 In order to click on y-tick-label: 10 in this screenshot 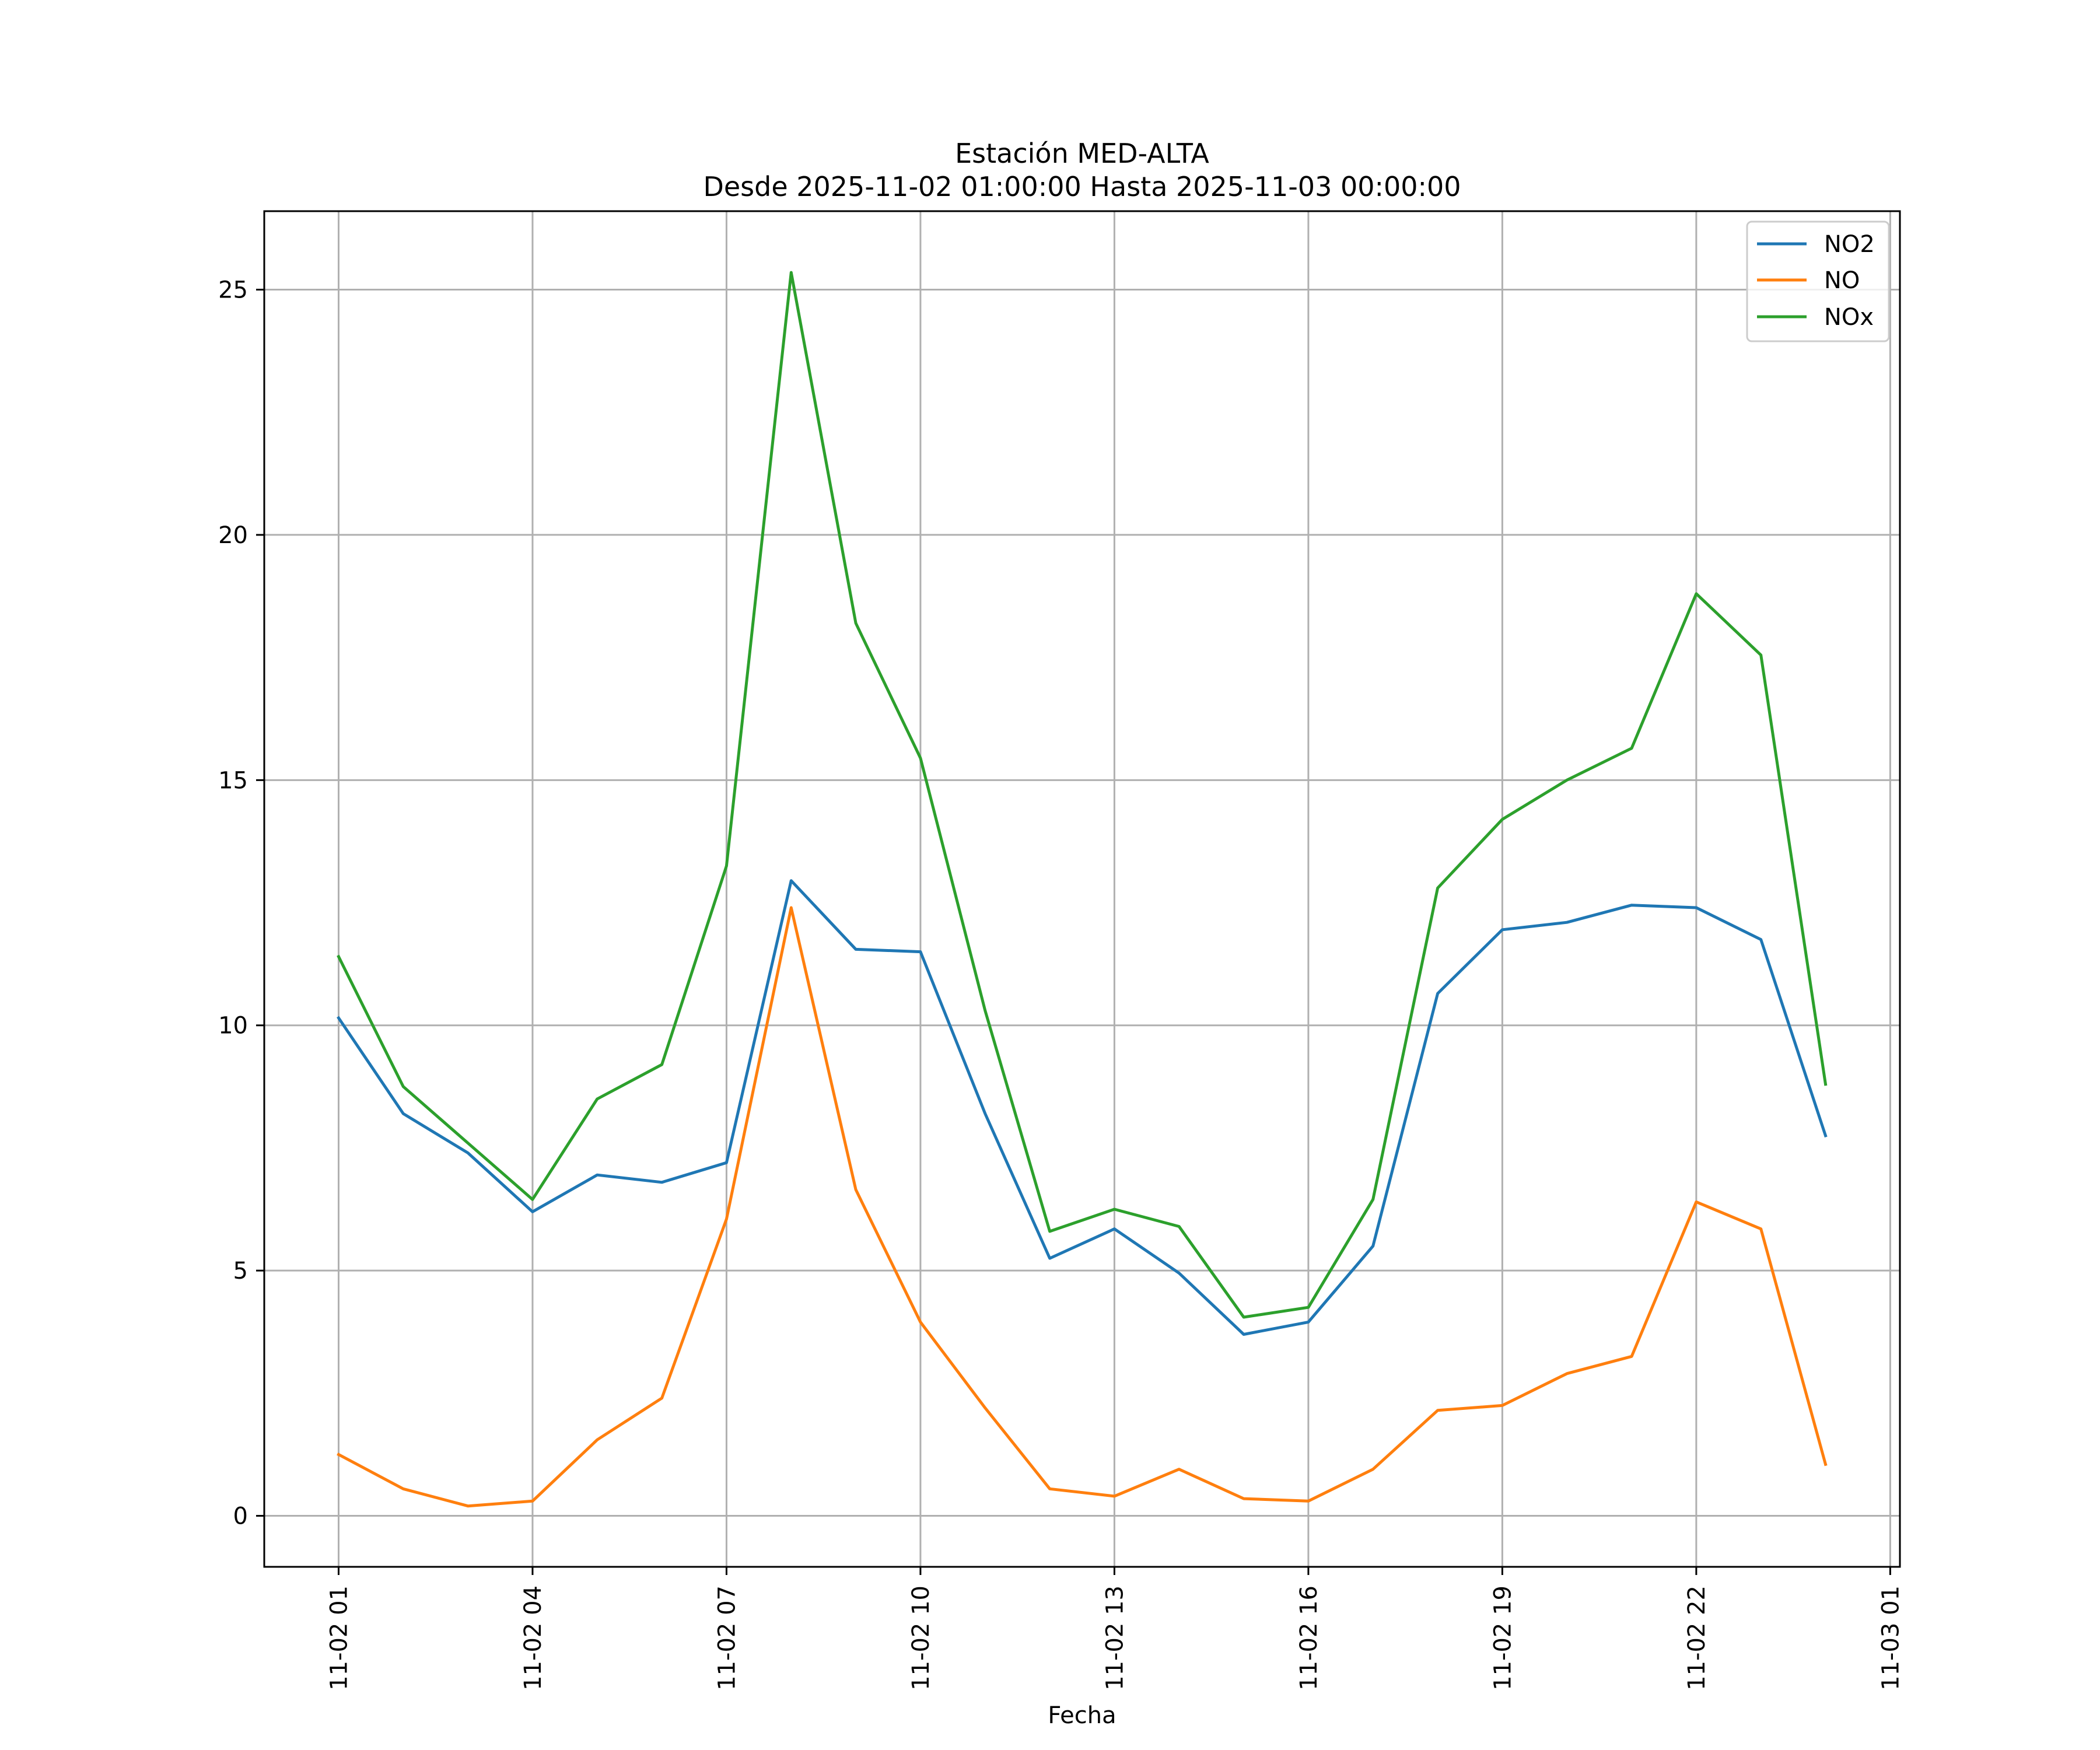, I will do `click(233, 1026)`.